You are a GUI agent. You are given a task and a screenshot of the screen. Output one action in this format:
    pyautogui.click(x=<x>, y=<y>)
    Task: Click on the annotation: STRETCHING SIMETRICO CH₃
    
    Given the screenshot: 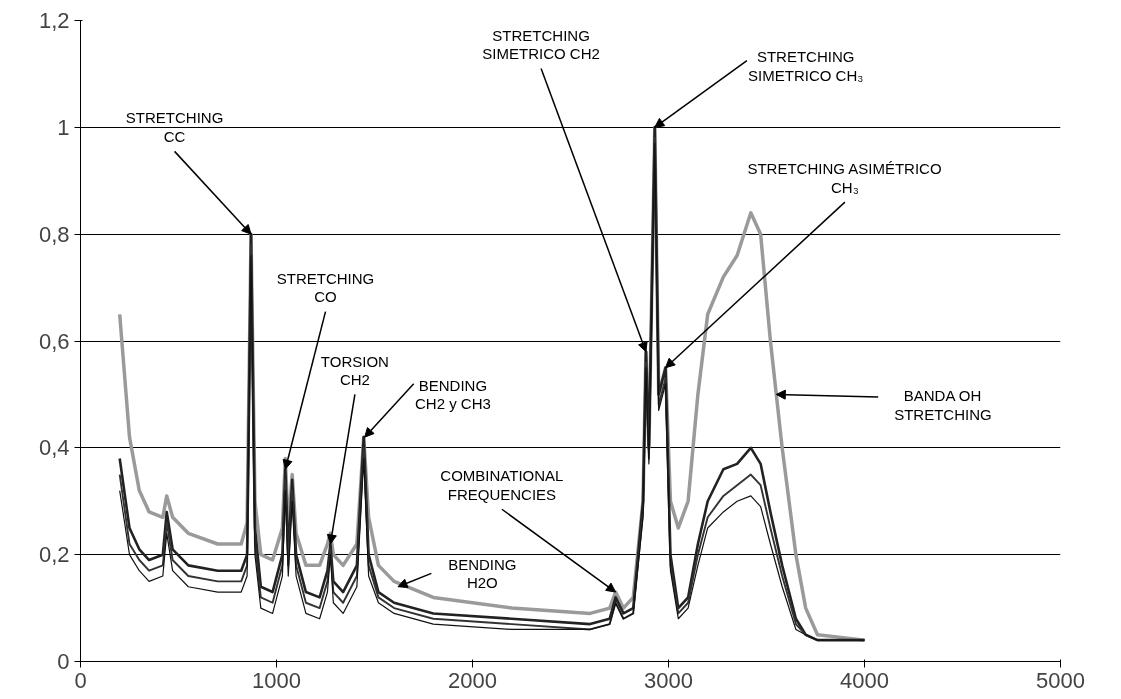 What is the action you would take?
    pyautogui.click(x=806, y=66)
    